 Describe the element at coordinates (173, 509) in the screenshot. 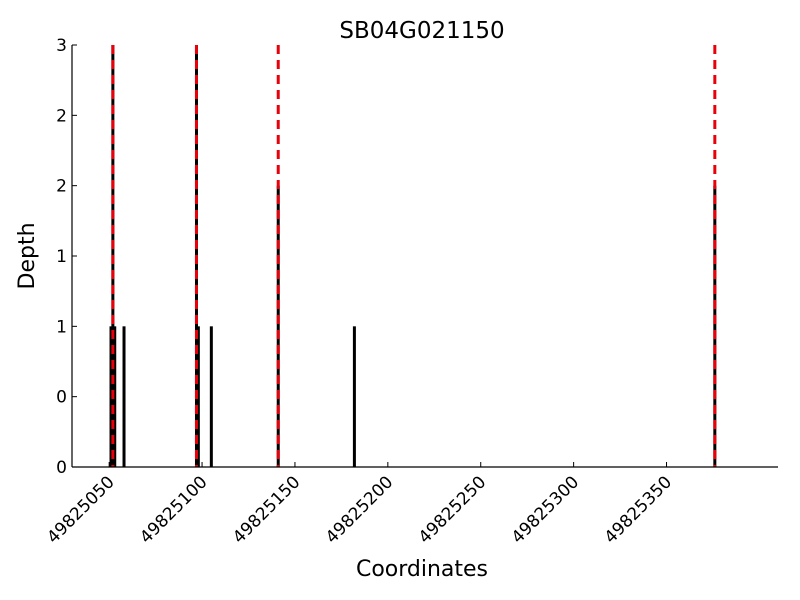

I see `x-tick-label-1: 49825100` at that location.